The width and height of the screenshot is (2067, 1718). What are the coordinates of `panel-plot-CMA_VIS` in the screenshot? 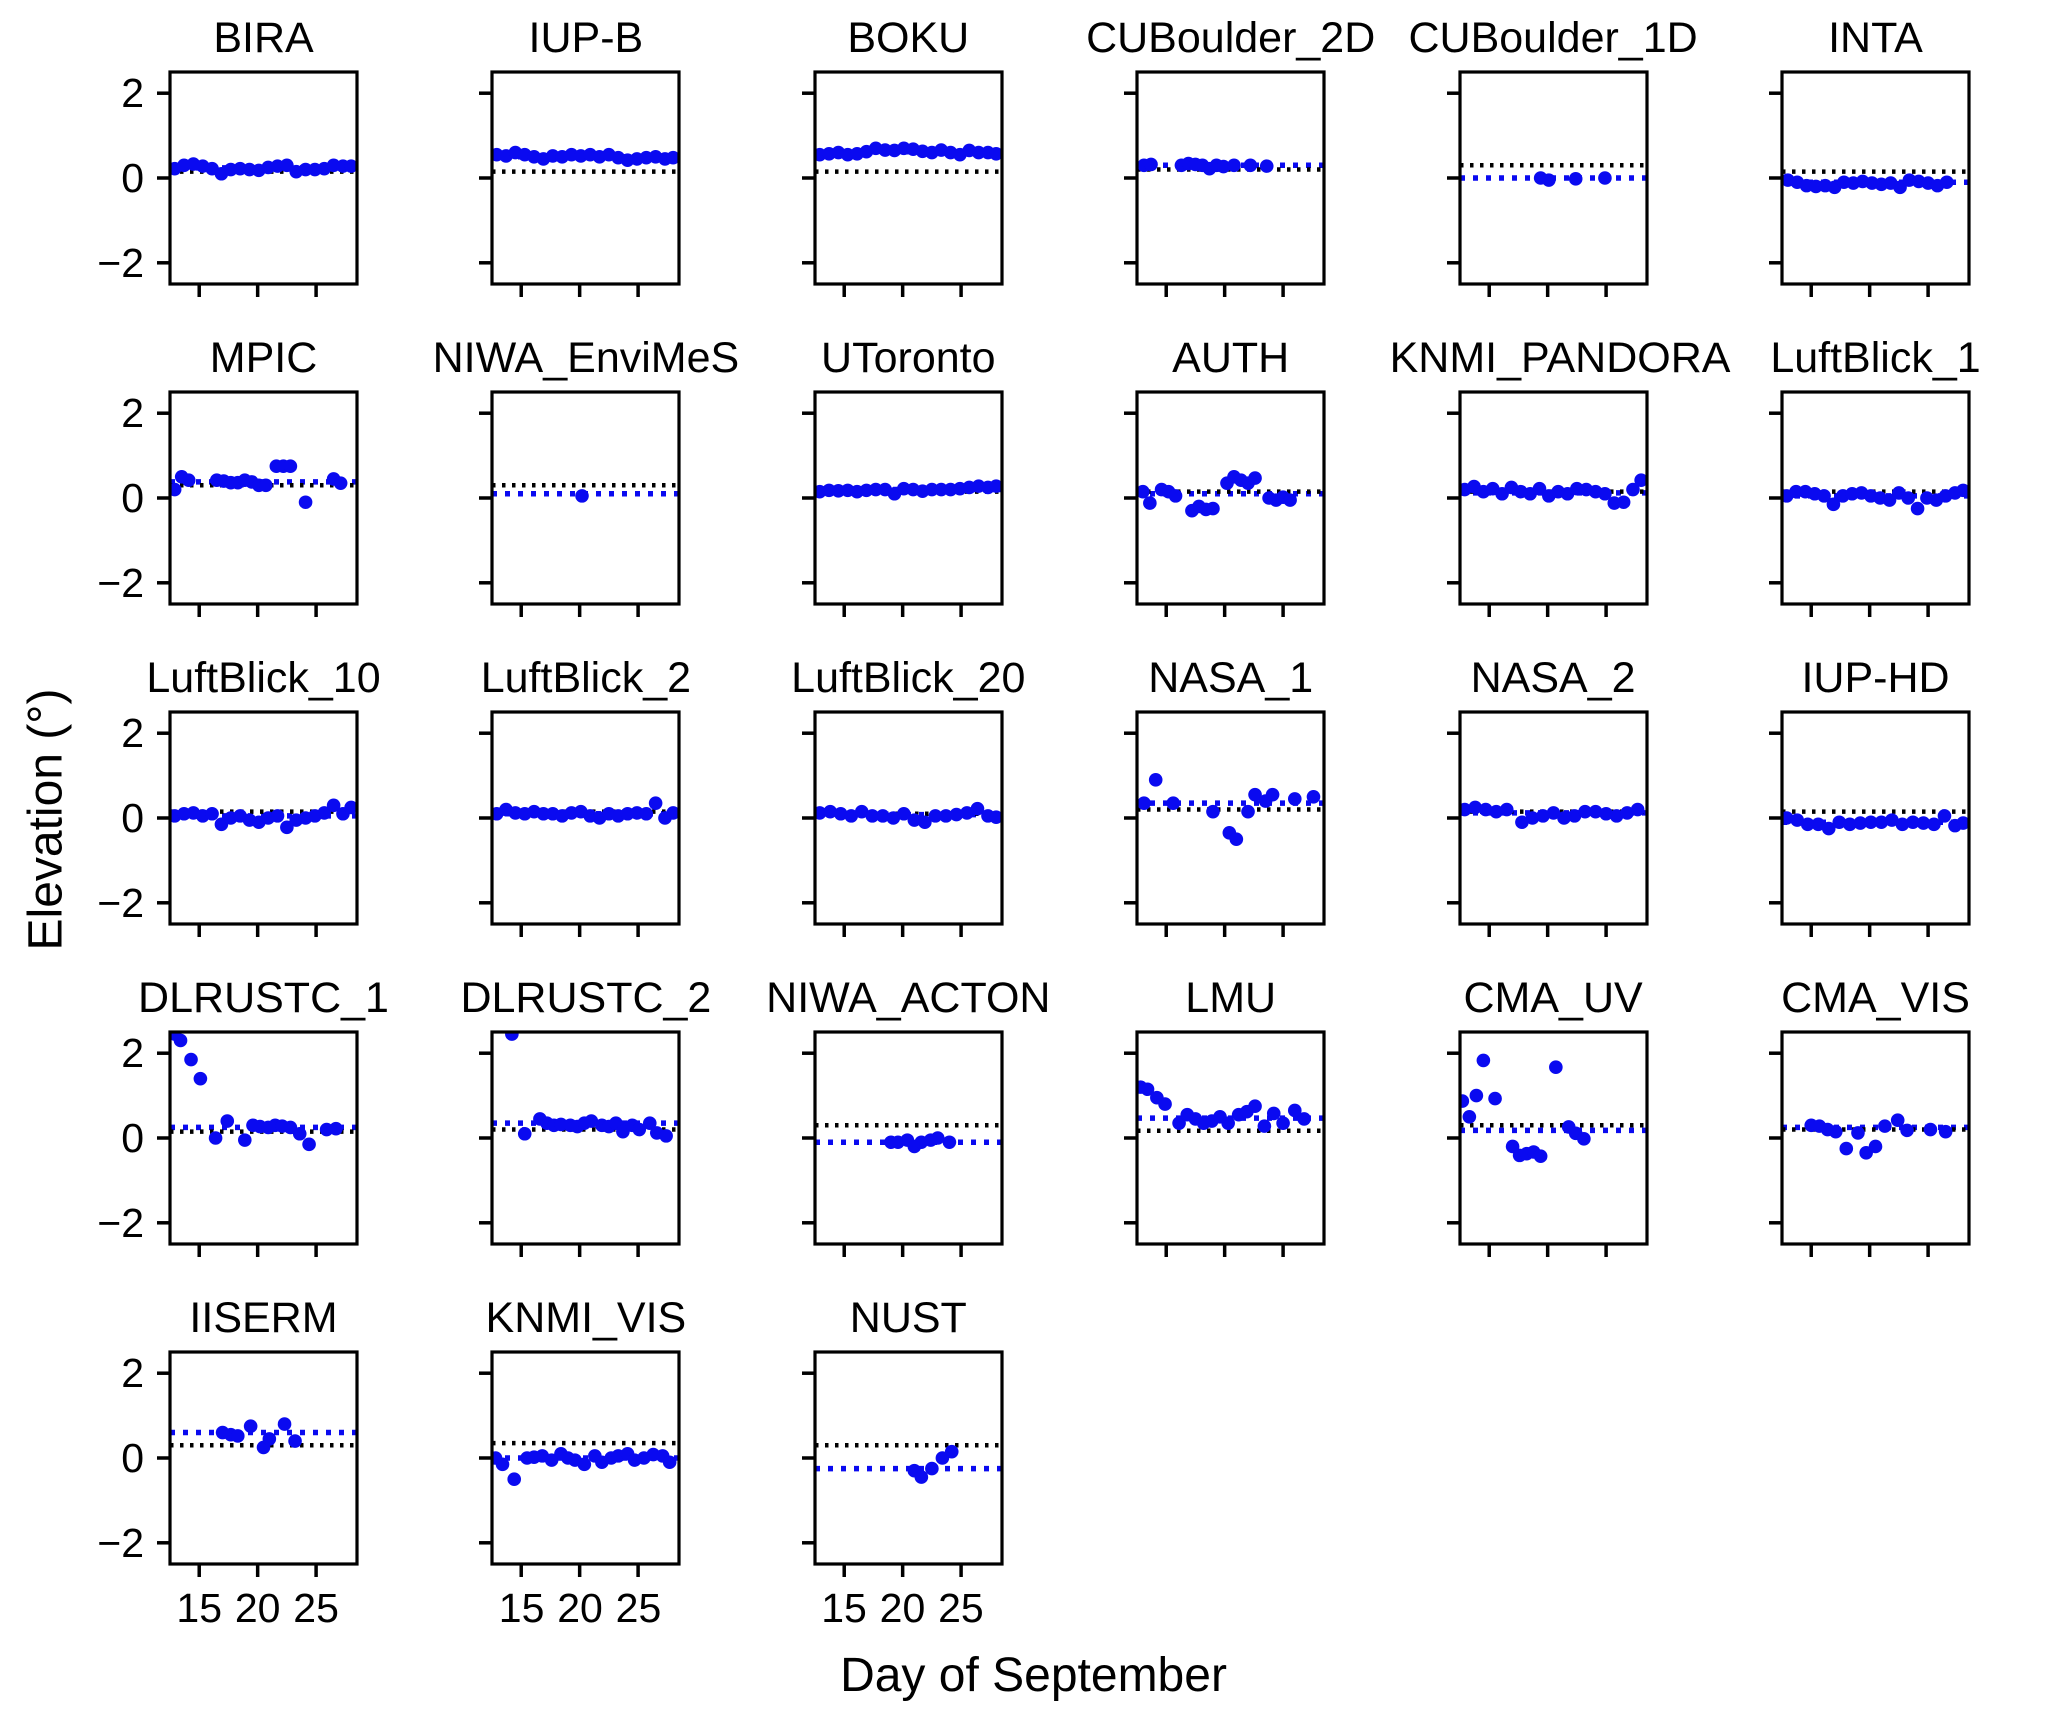 It's located at (1870, 1143).